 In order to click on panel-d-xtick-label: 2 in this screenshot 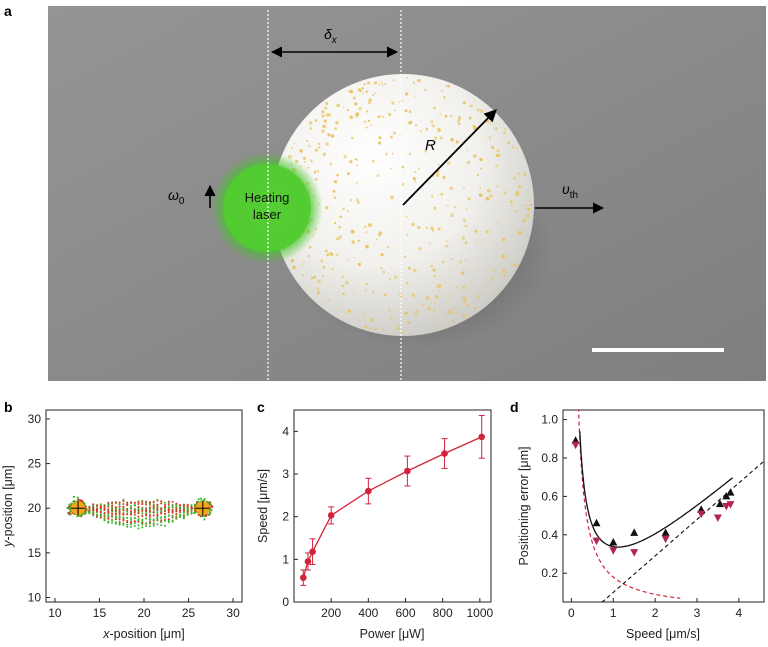, I will do `click(655, 613)`.